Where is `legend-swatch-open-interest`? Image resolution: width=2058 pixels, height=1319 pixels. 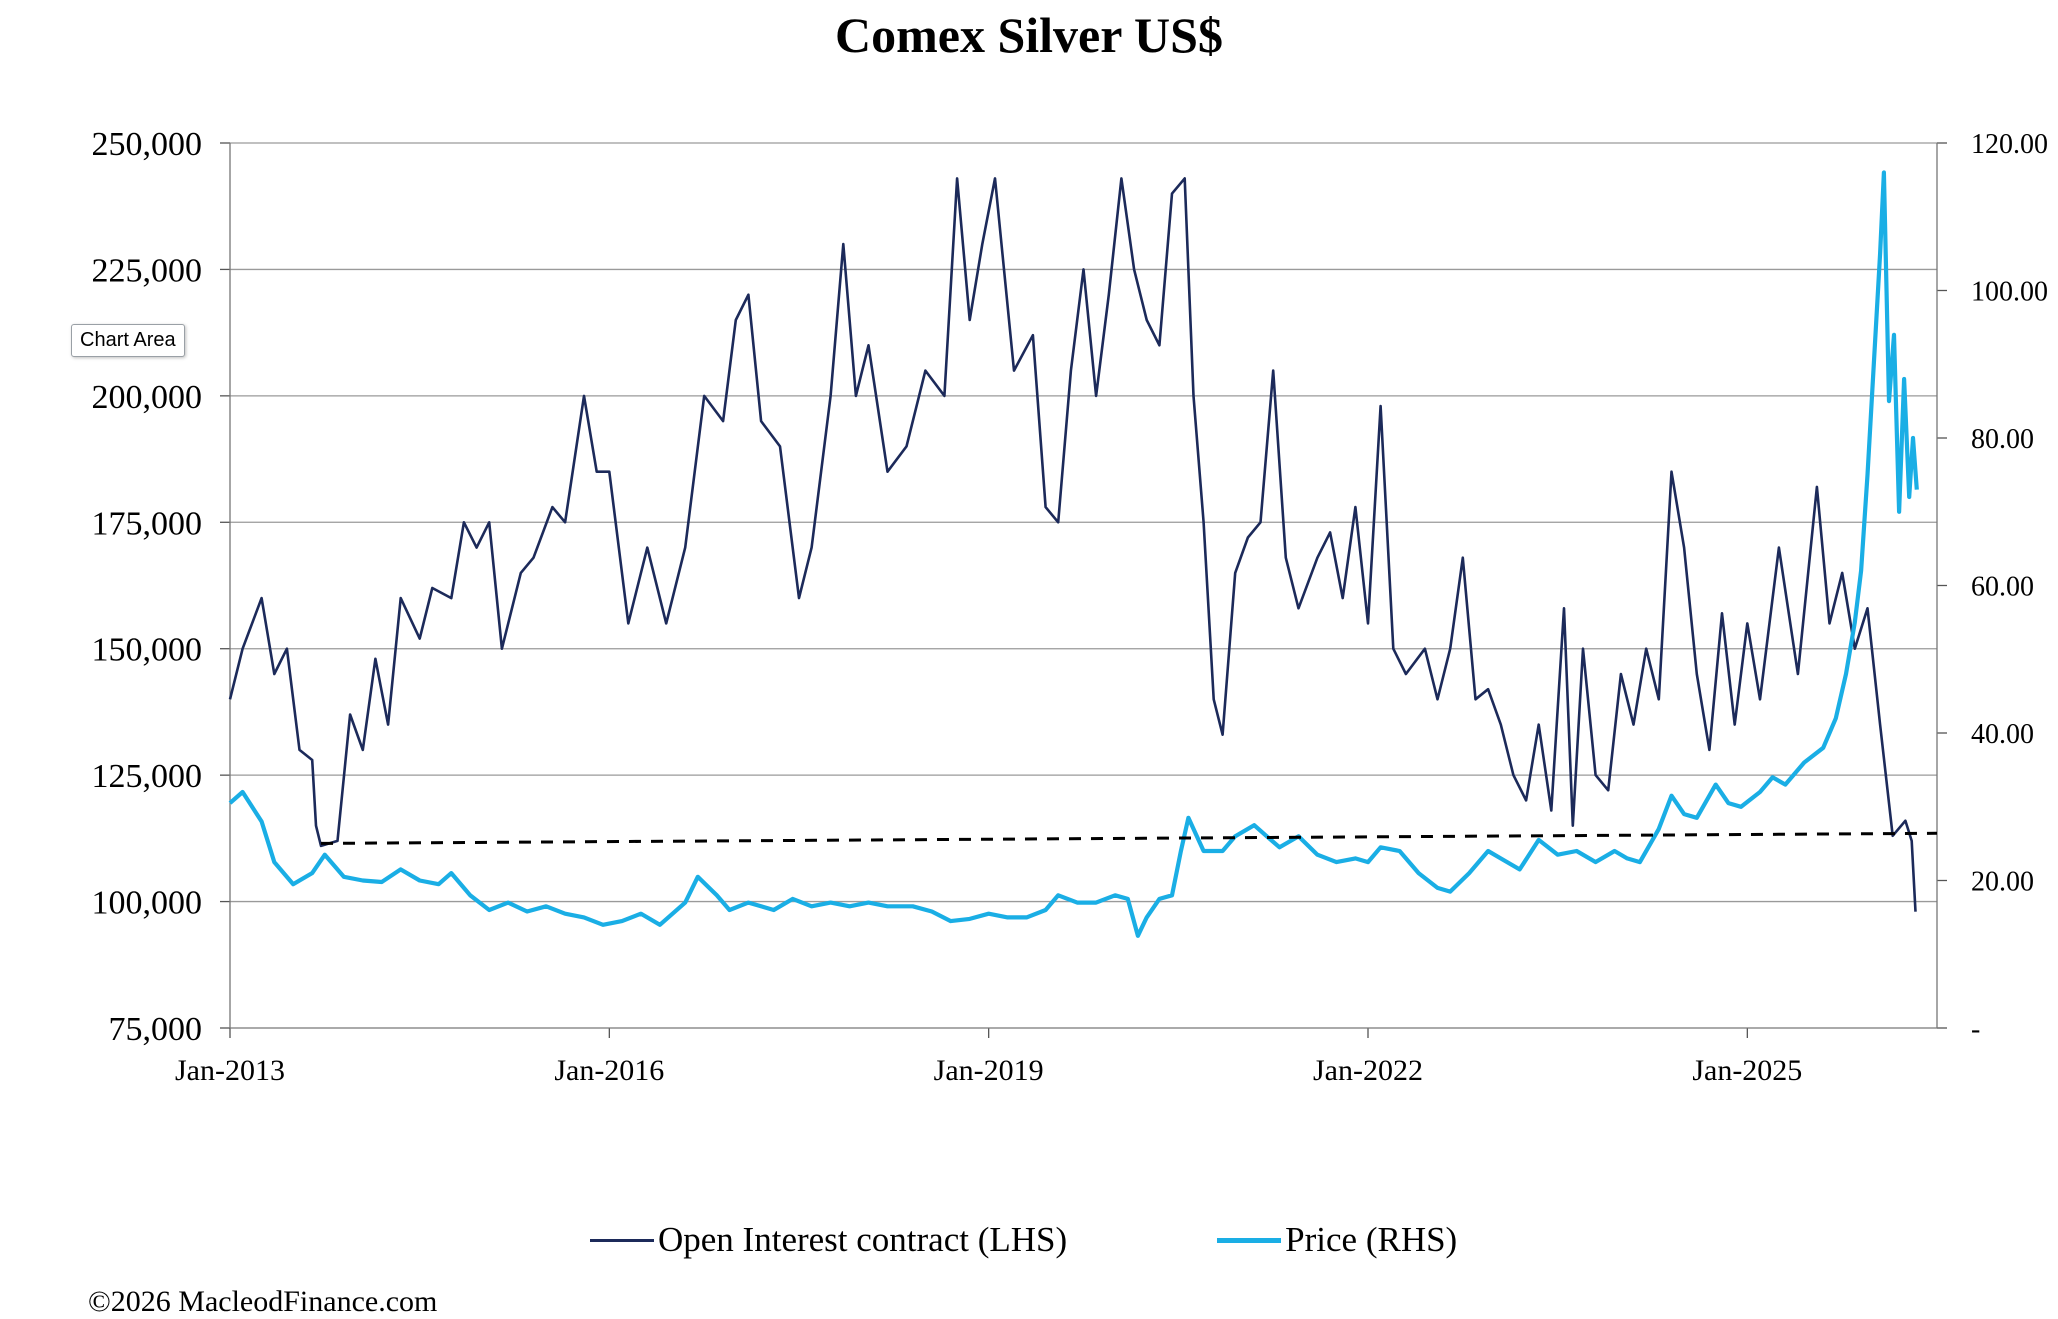
legend-swatch-open-interest is located at coordinates (622, 1240).